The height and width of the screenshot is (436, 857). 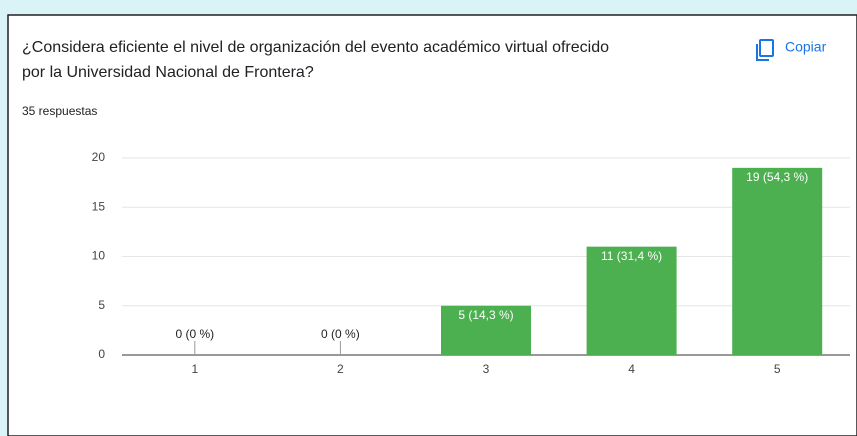 I want to click on copy-label: Copiar, so click(x=806, y=47).